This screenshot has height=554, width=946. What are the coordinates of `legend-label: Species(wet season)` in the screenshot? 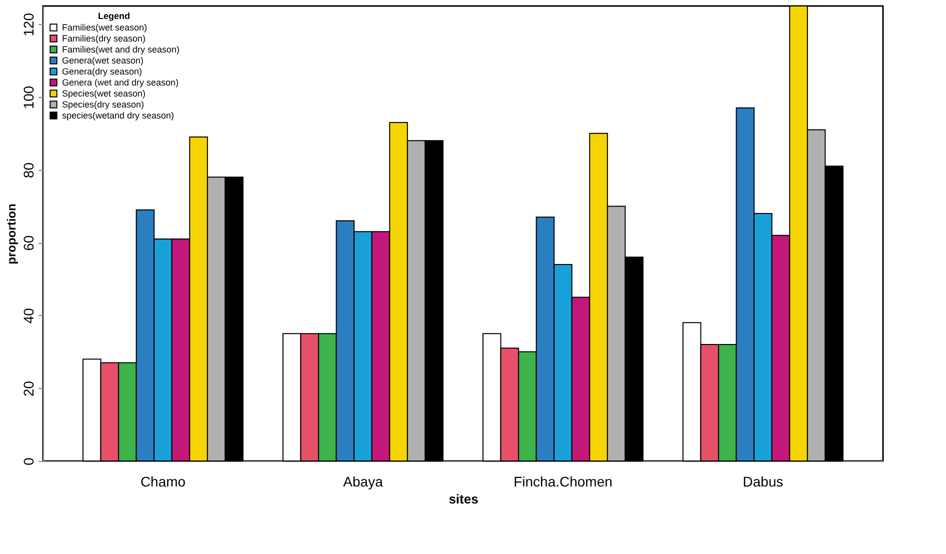 It's located at (104, 93).